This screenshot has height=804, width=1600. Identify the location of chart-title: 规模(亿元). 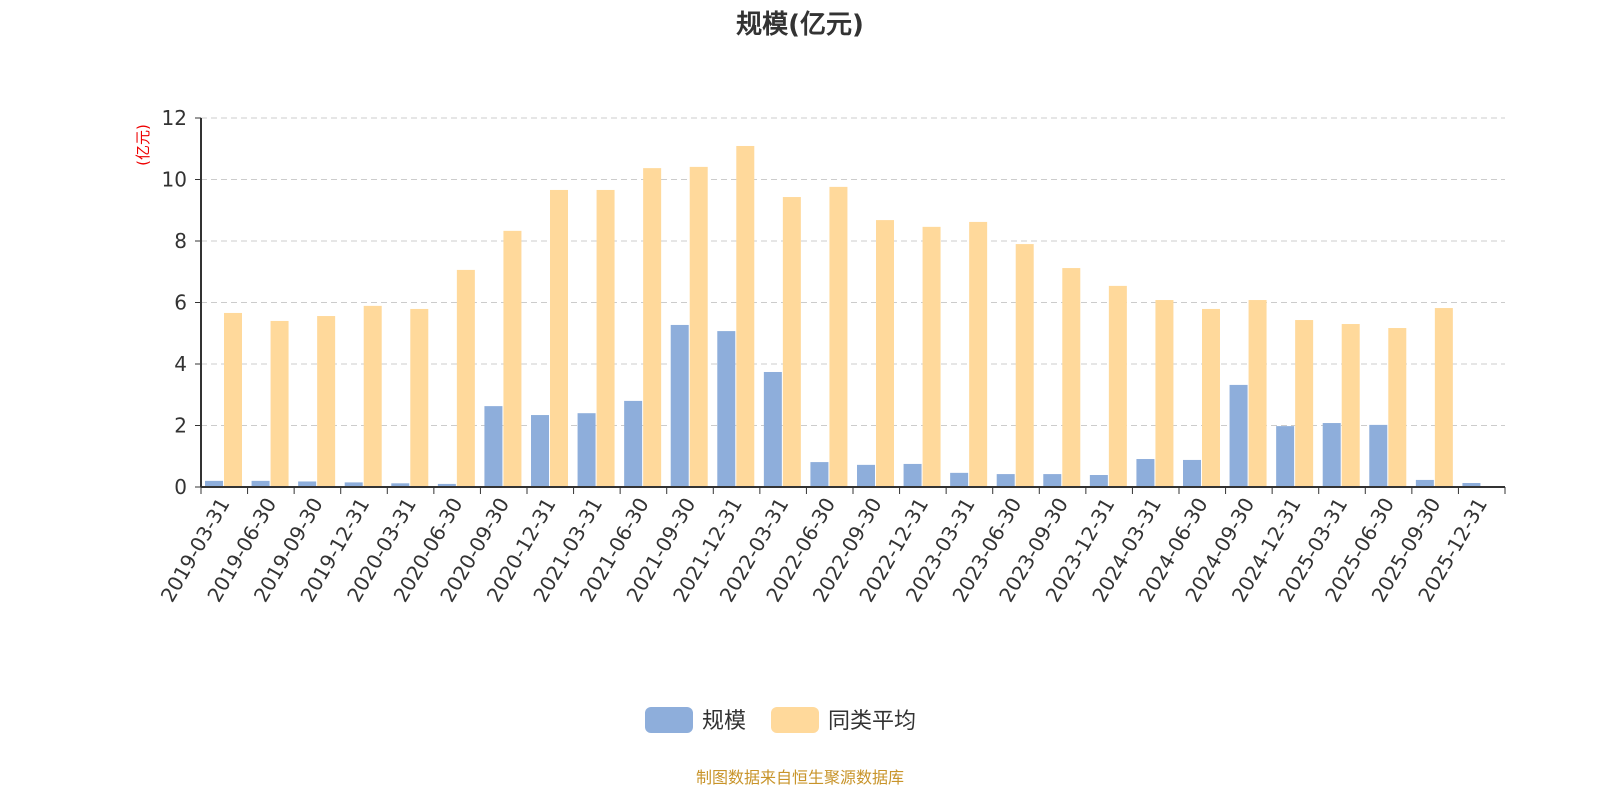
(800, 25).